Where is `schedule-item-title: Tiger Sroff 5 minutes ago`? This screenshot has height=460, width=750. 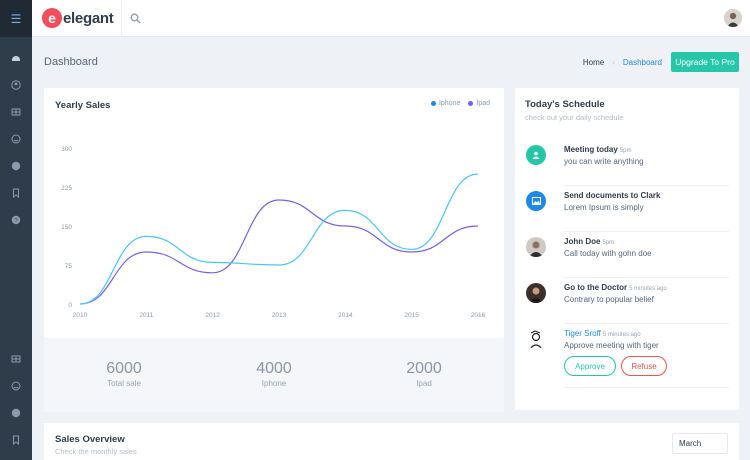 schedule-item-title: Tiger Sroff 5 minutes ago is located at coordinates (602, 333).